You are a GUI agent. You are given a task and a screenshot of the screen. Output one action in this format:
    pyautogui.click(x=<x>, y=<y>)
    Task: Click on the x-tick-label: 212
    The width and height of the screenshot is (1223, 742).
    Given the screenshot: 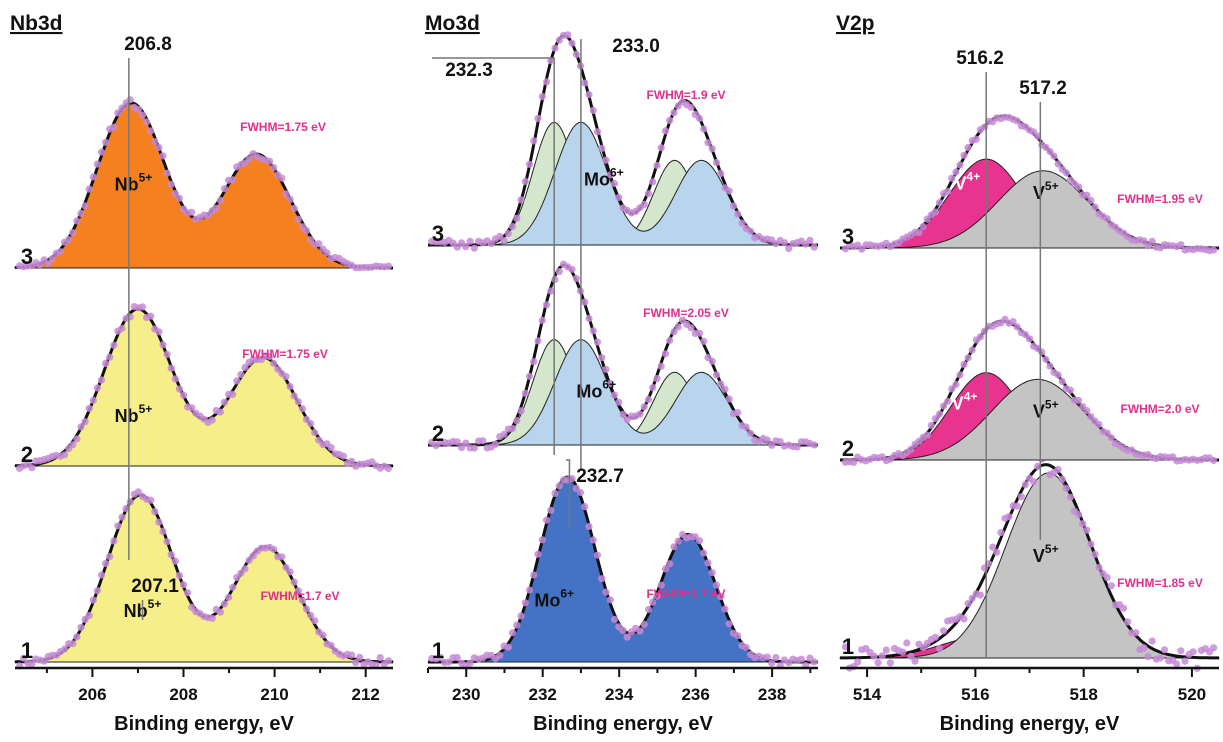 What is the action you would take?
    pyautogui.click(x=365, y=694)
    